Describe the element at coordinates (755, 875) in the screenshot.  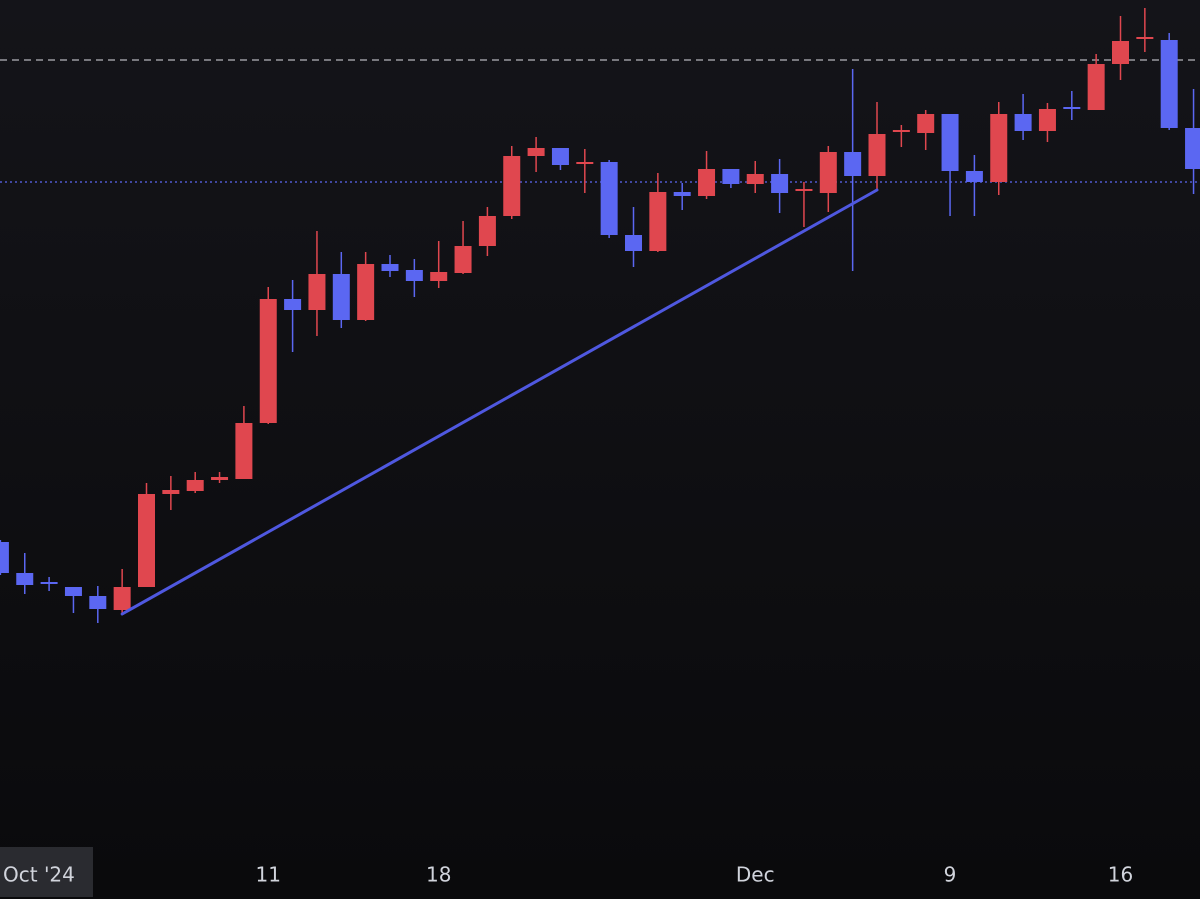
I see `x-tick-label: Dec` at that location.